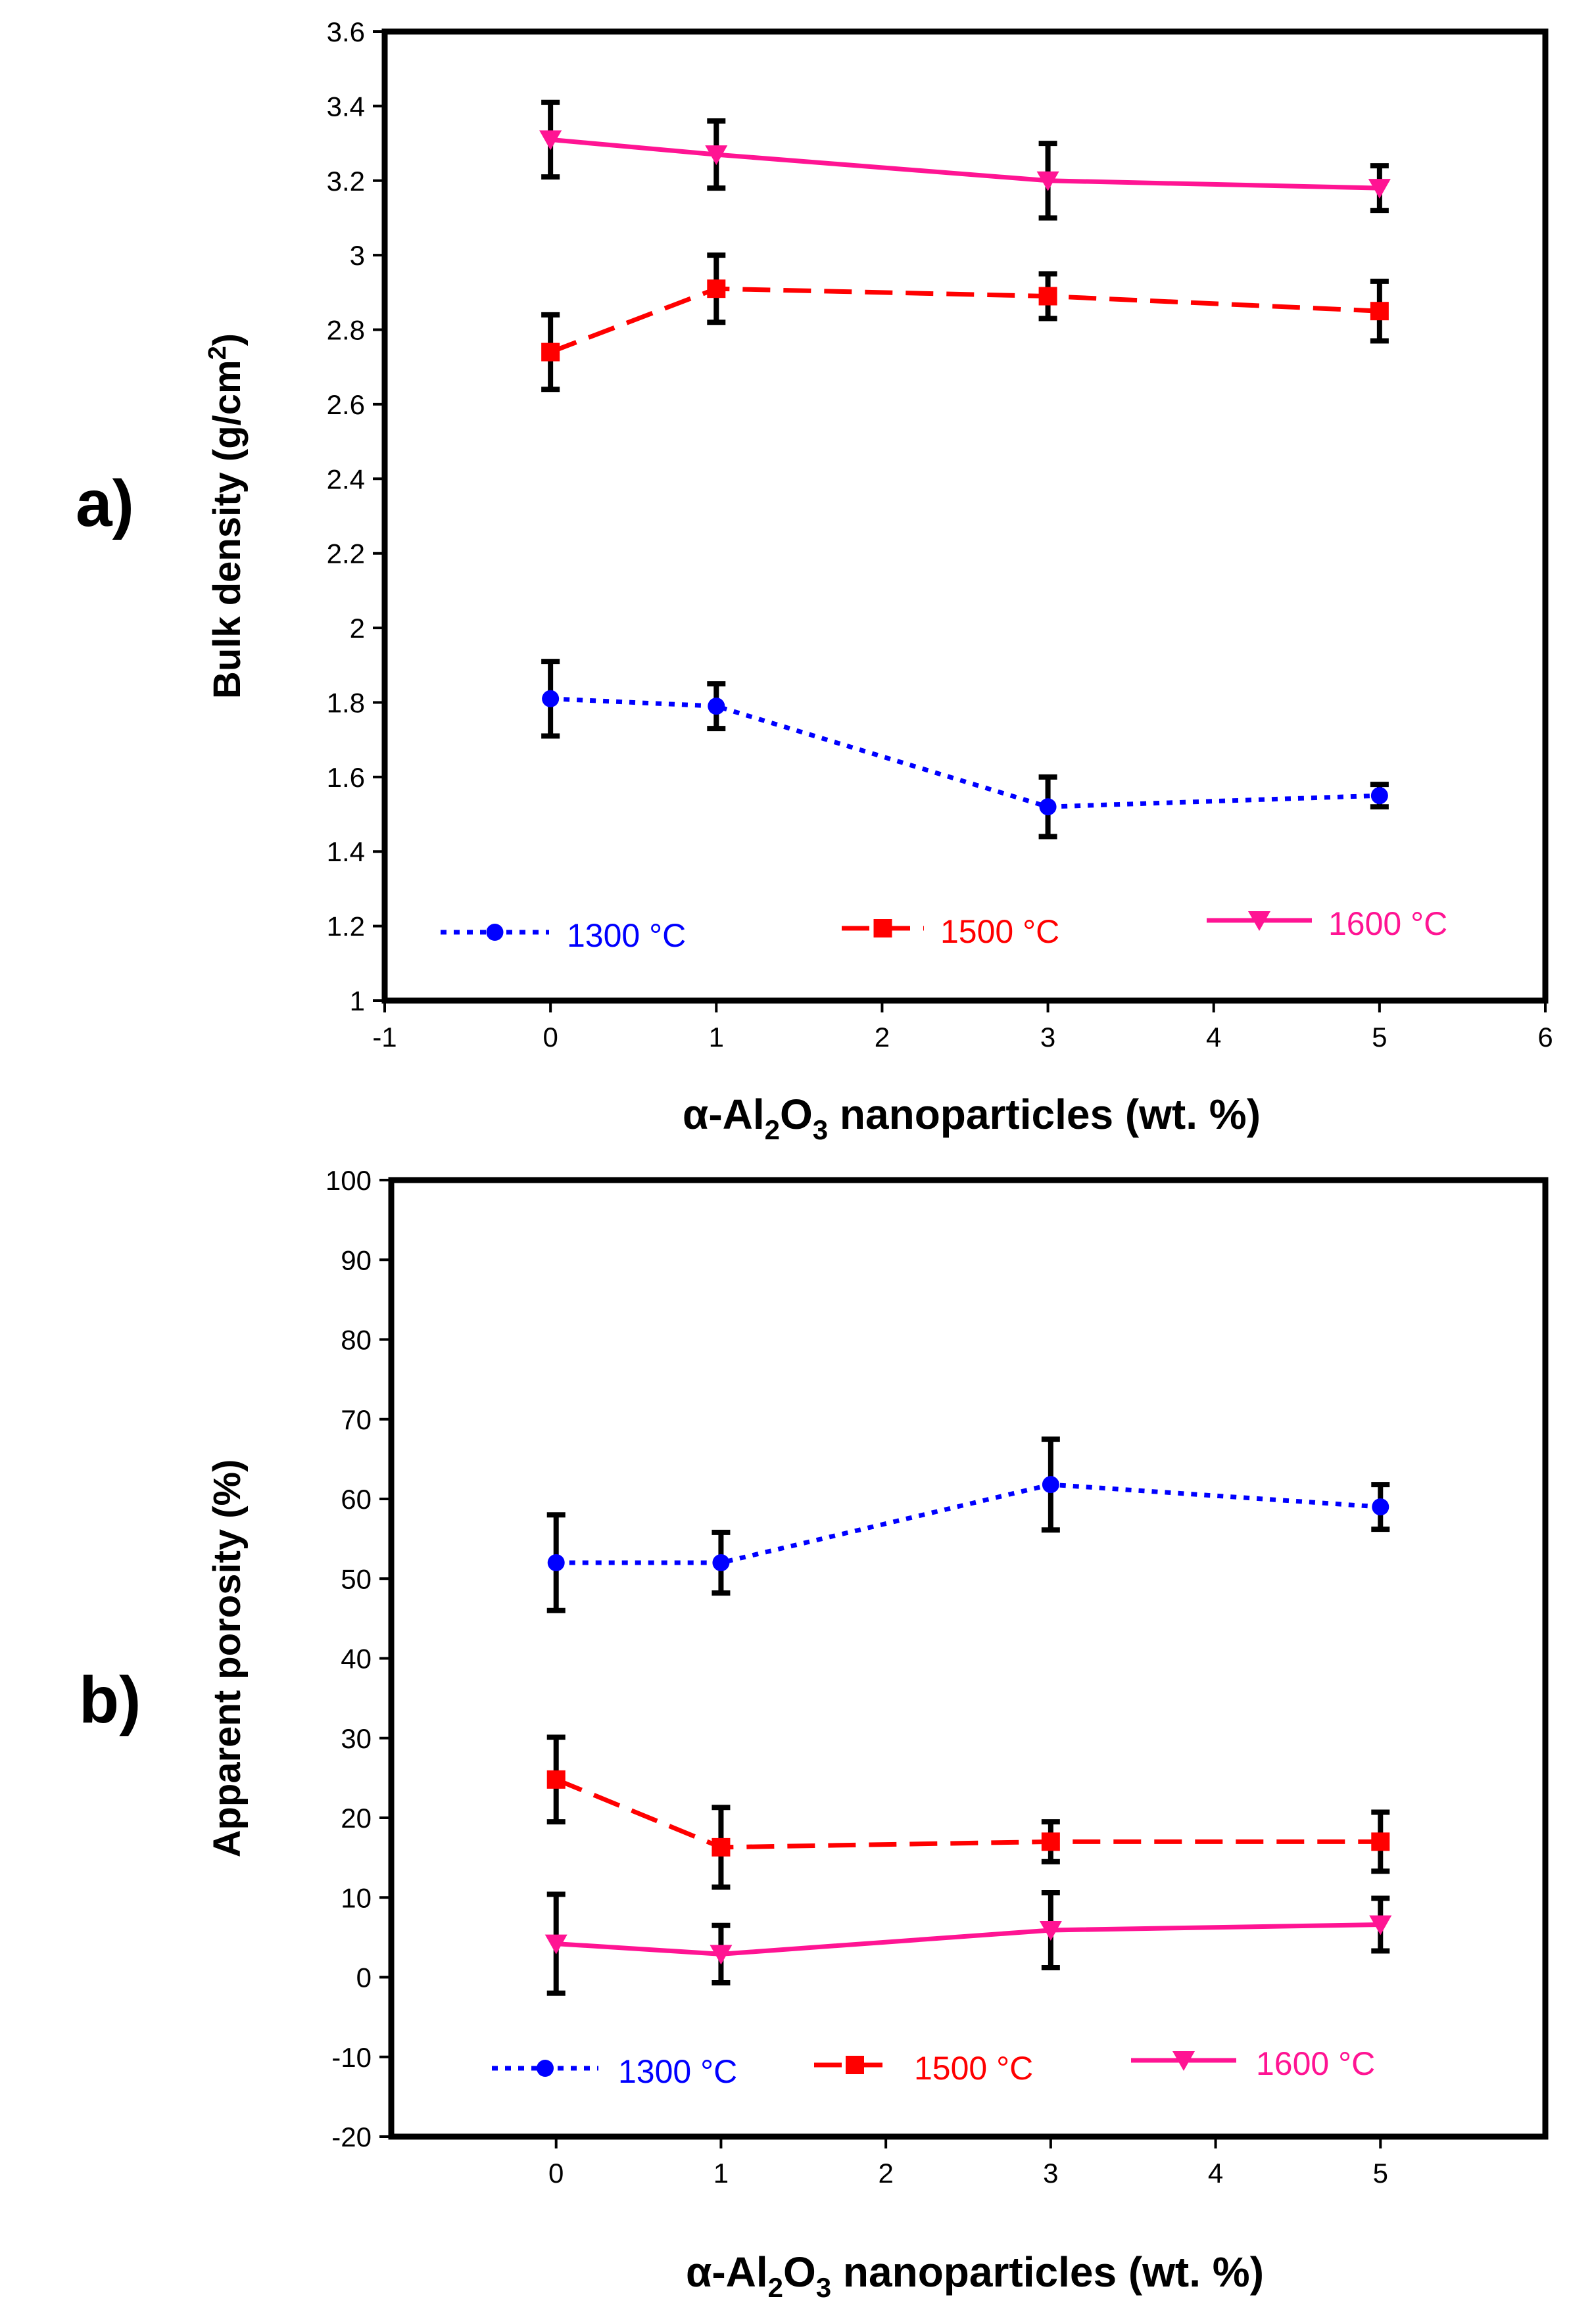  I want to click on y-tick-label: 2.4, so click(346, 478).